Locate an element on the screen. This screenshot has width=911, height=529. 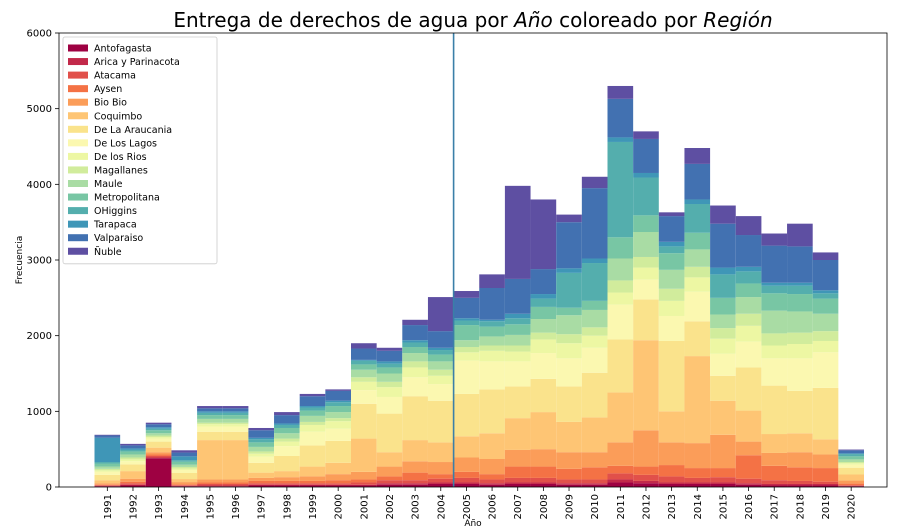
x-tick-label: 2005 is located at coordinates (467, 506).